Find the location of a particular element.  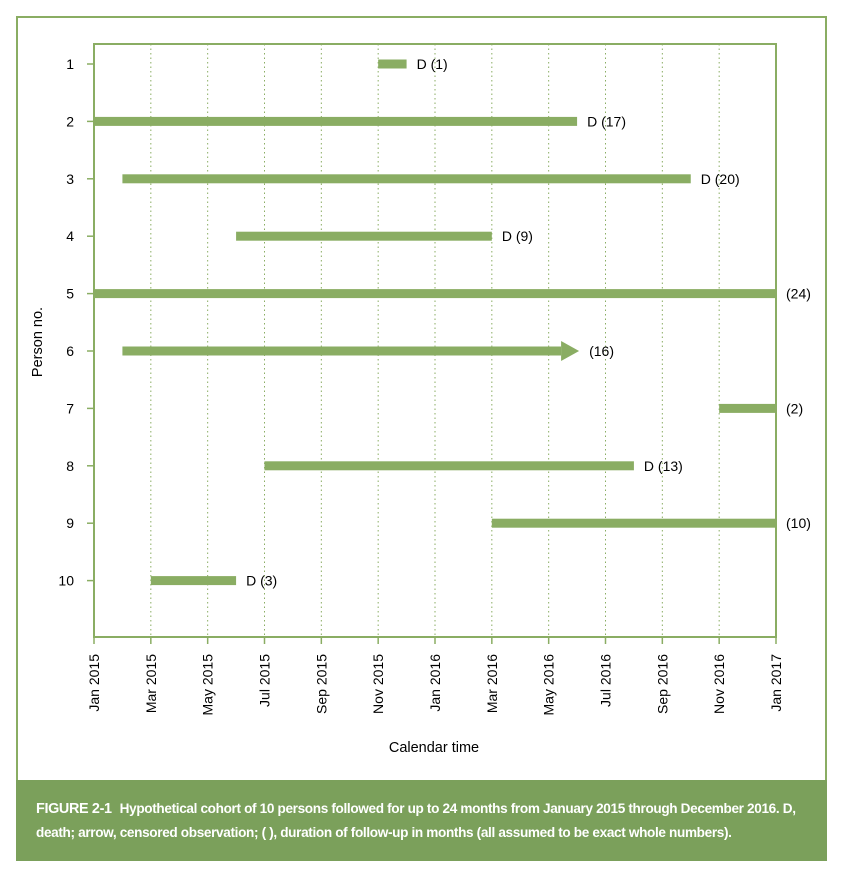

outcome-label: (2) is located at coordinates (794, 408).